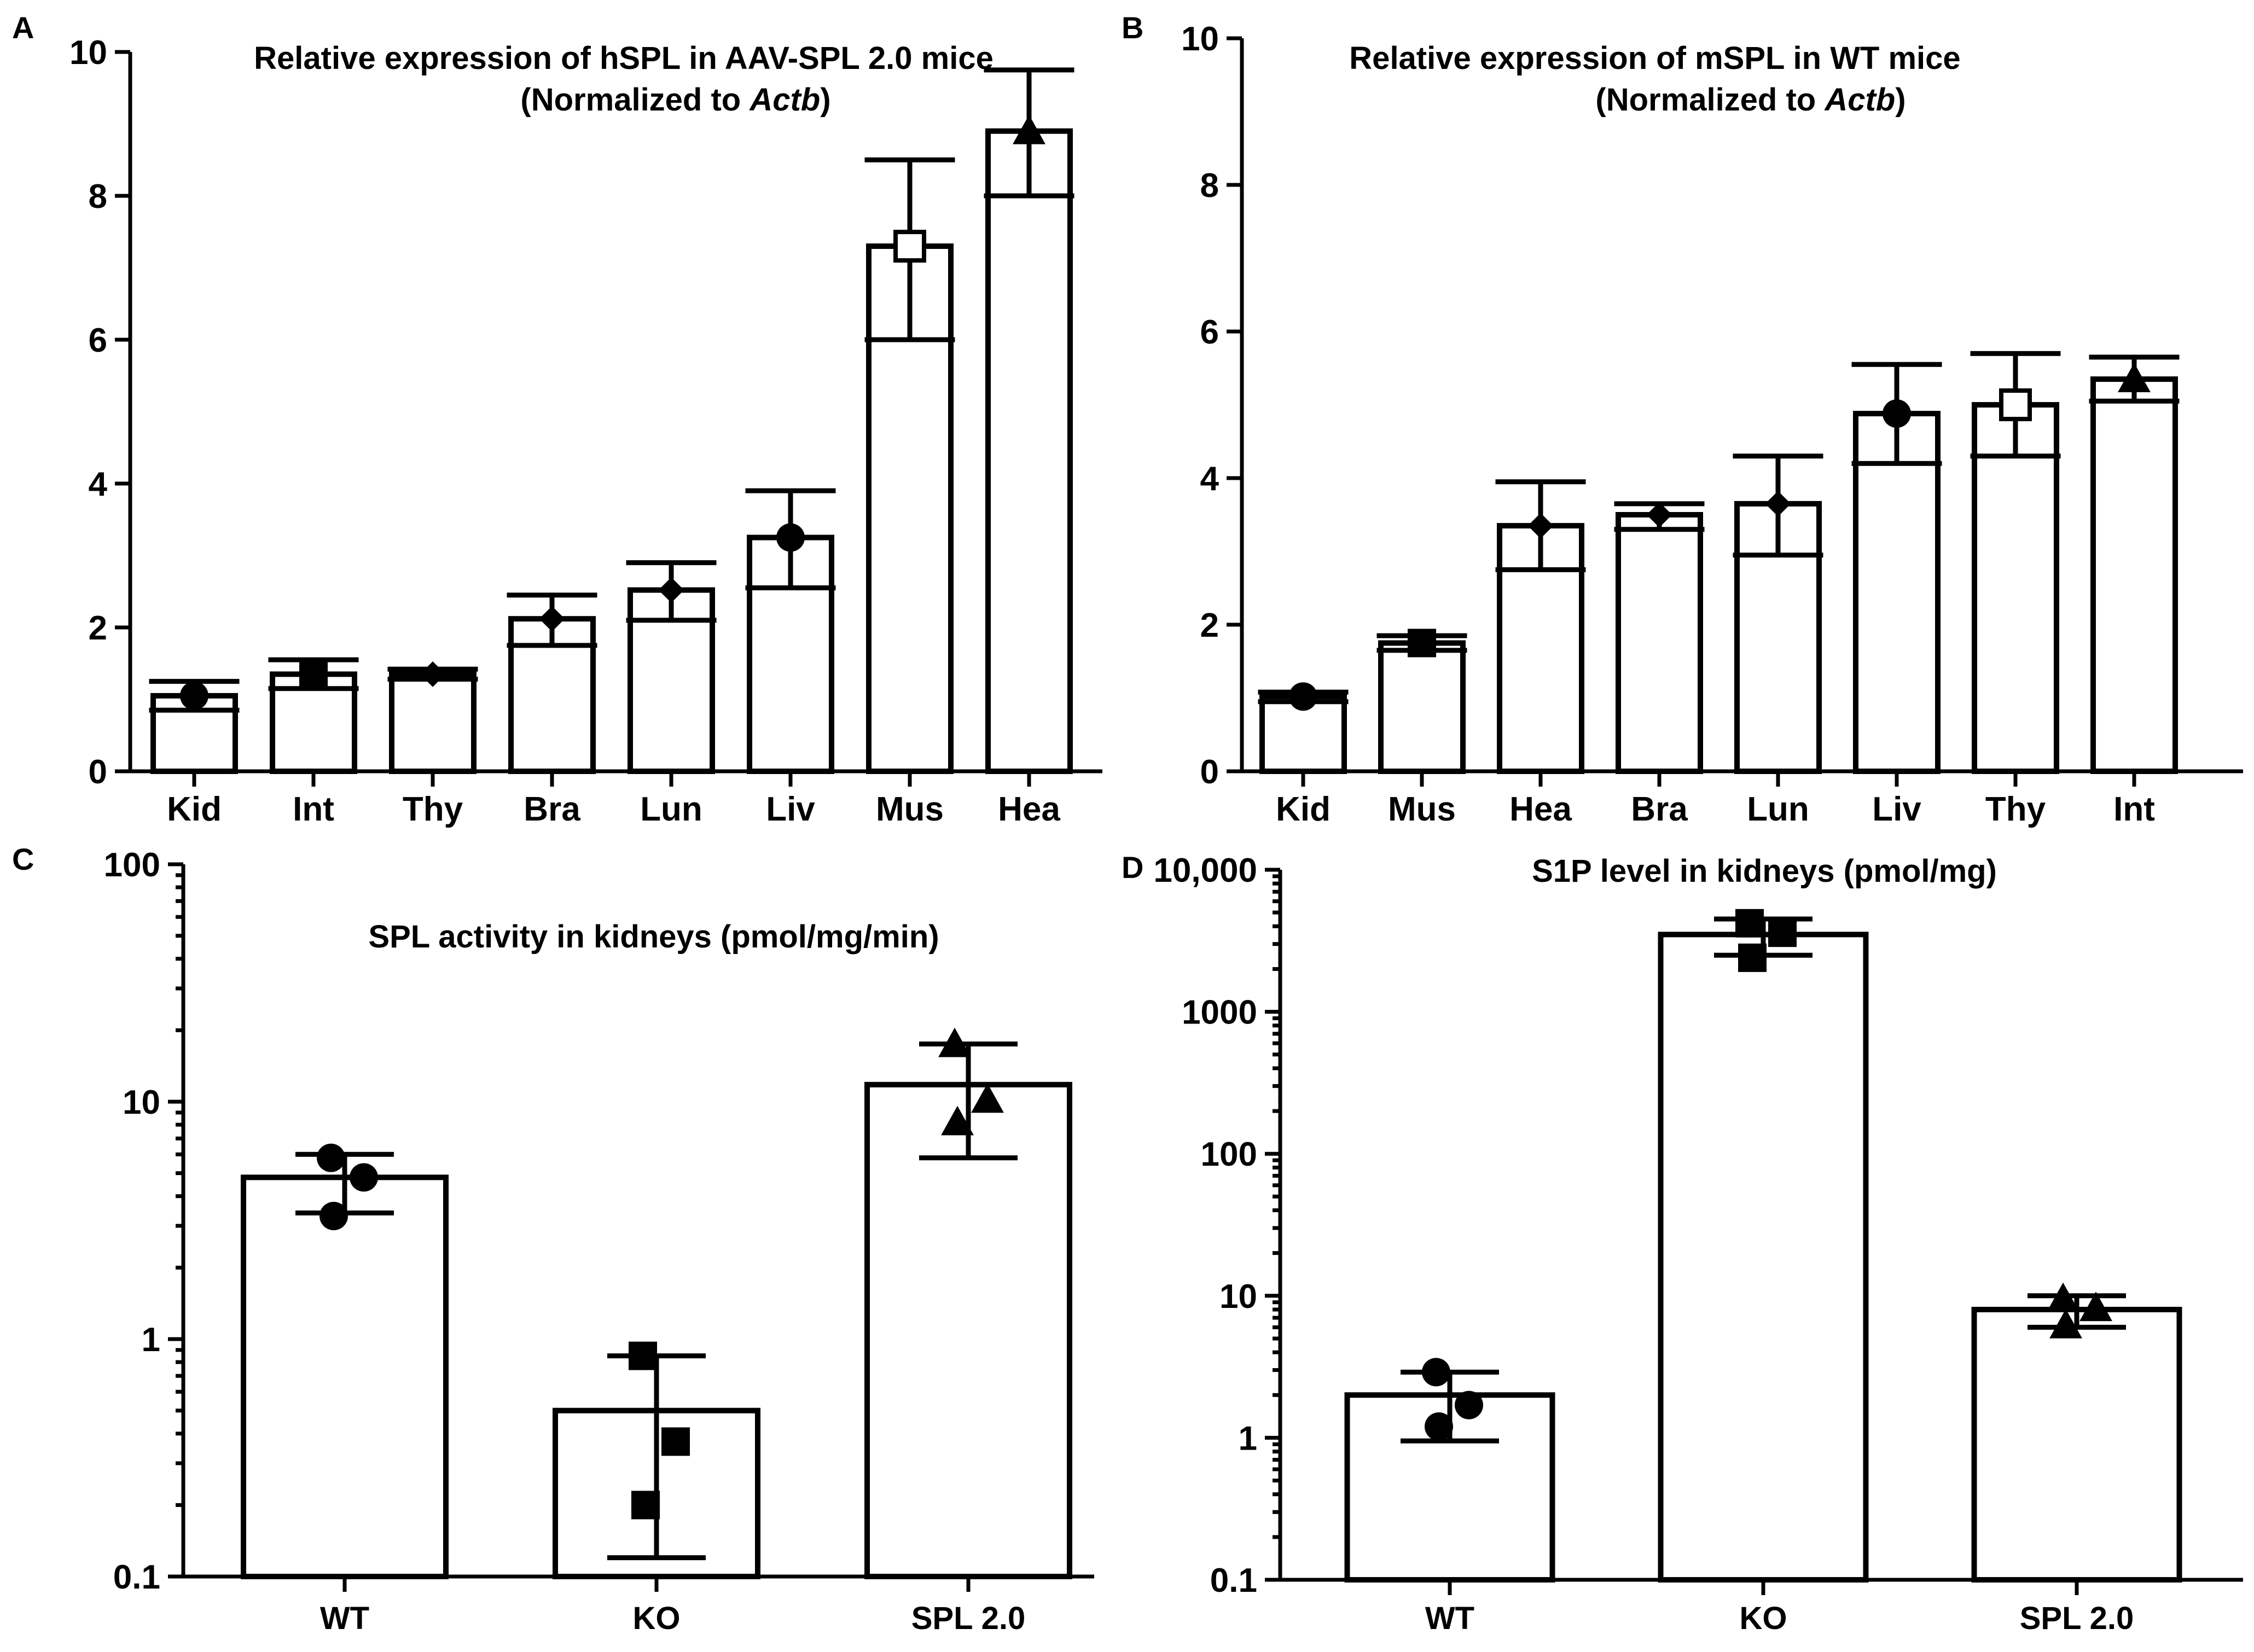 This screenshot has width=2254, height=1652. I want to click on panel-b-x-tick-label: Hea, so click(1540, 809).